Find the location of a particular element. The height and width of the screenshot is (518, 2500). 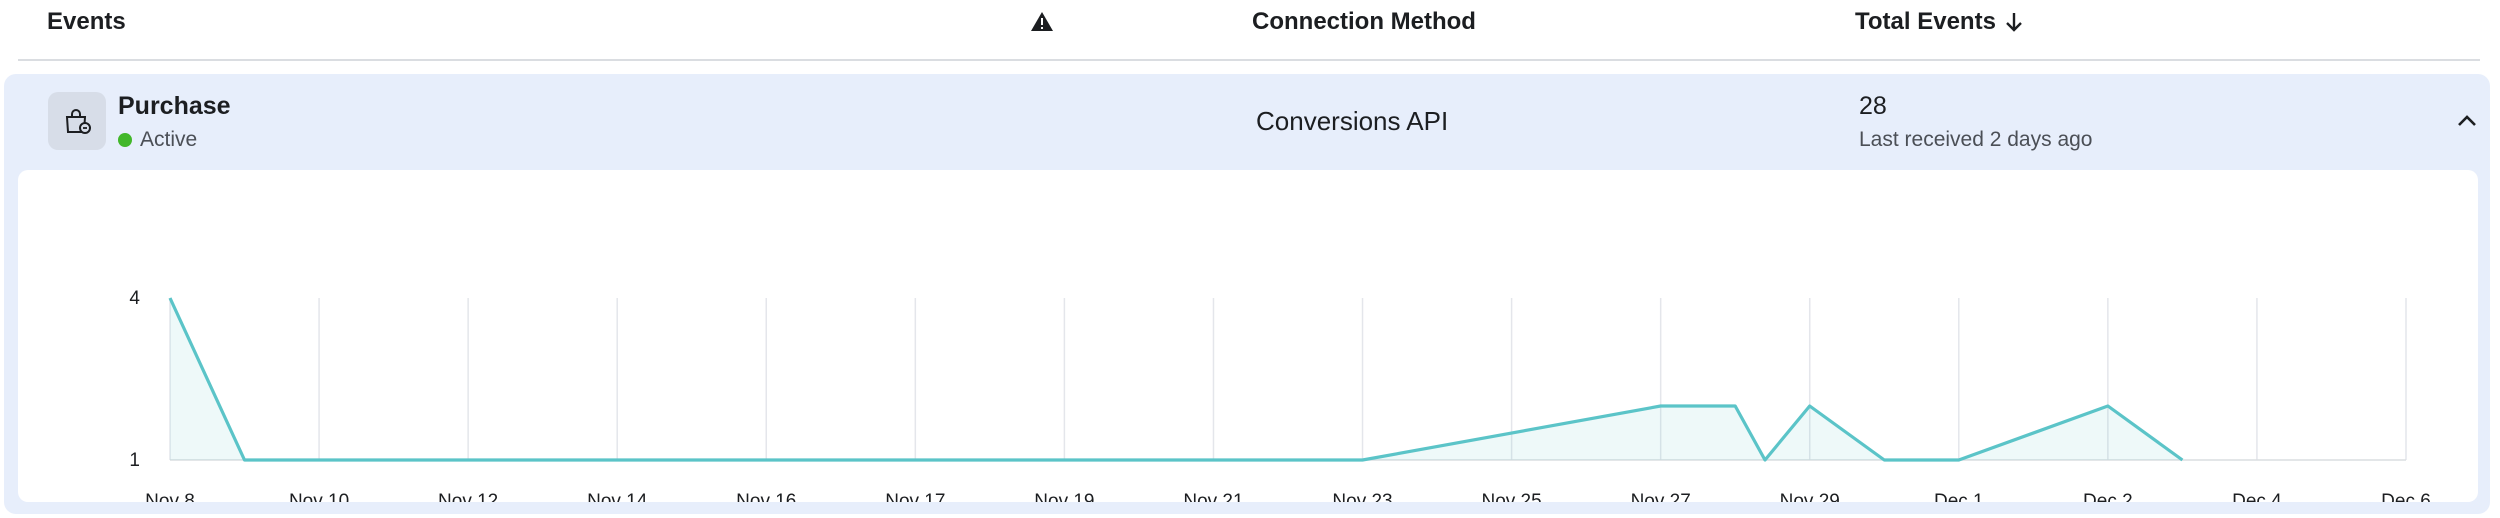

x-tick-label: Nov 29 is located at coordinates (1810, 496).